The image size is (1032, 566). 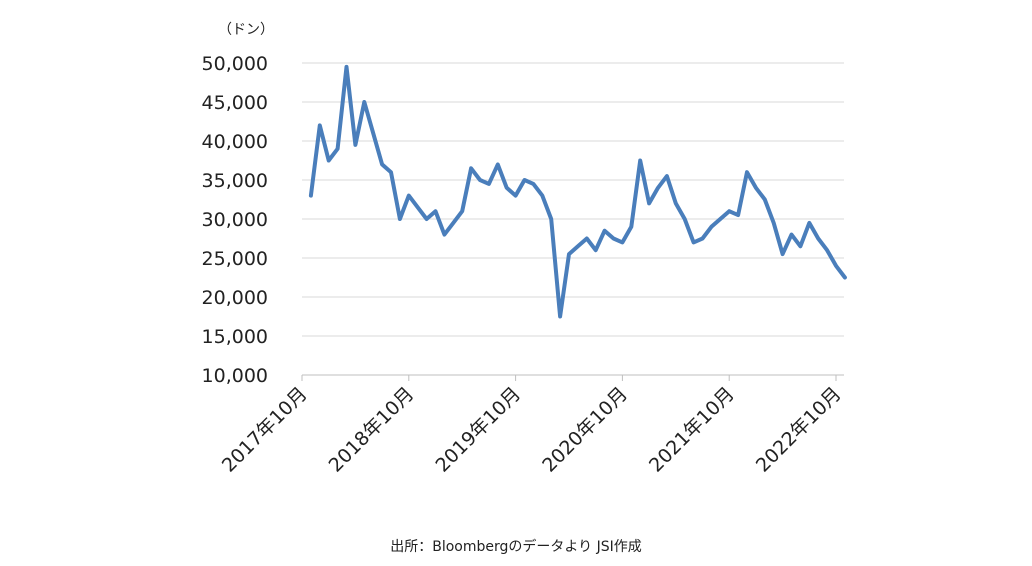 I want to click on x-tick-label: 2022年10月, so click(x=799, y=430).